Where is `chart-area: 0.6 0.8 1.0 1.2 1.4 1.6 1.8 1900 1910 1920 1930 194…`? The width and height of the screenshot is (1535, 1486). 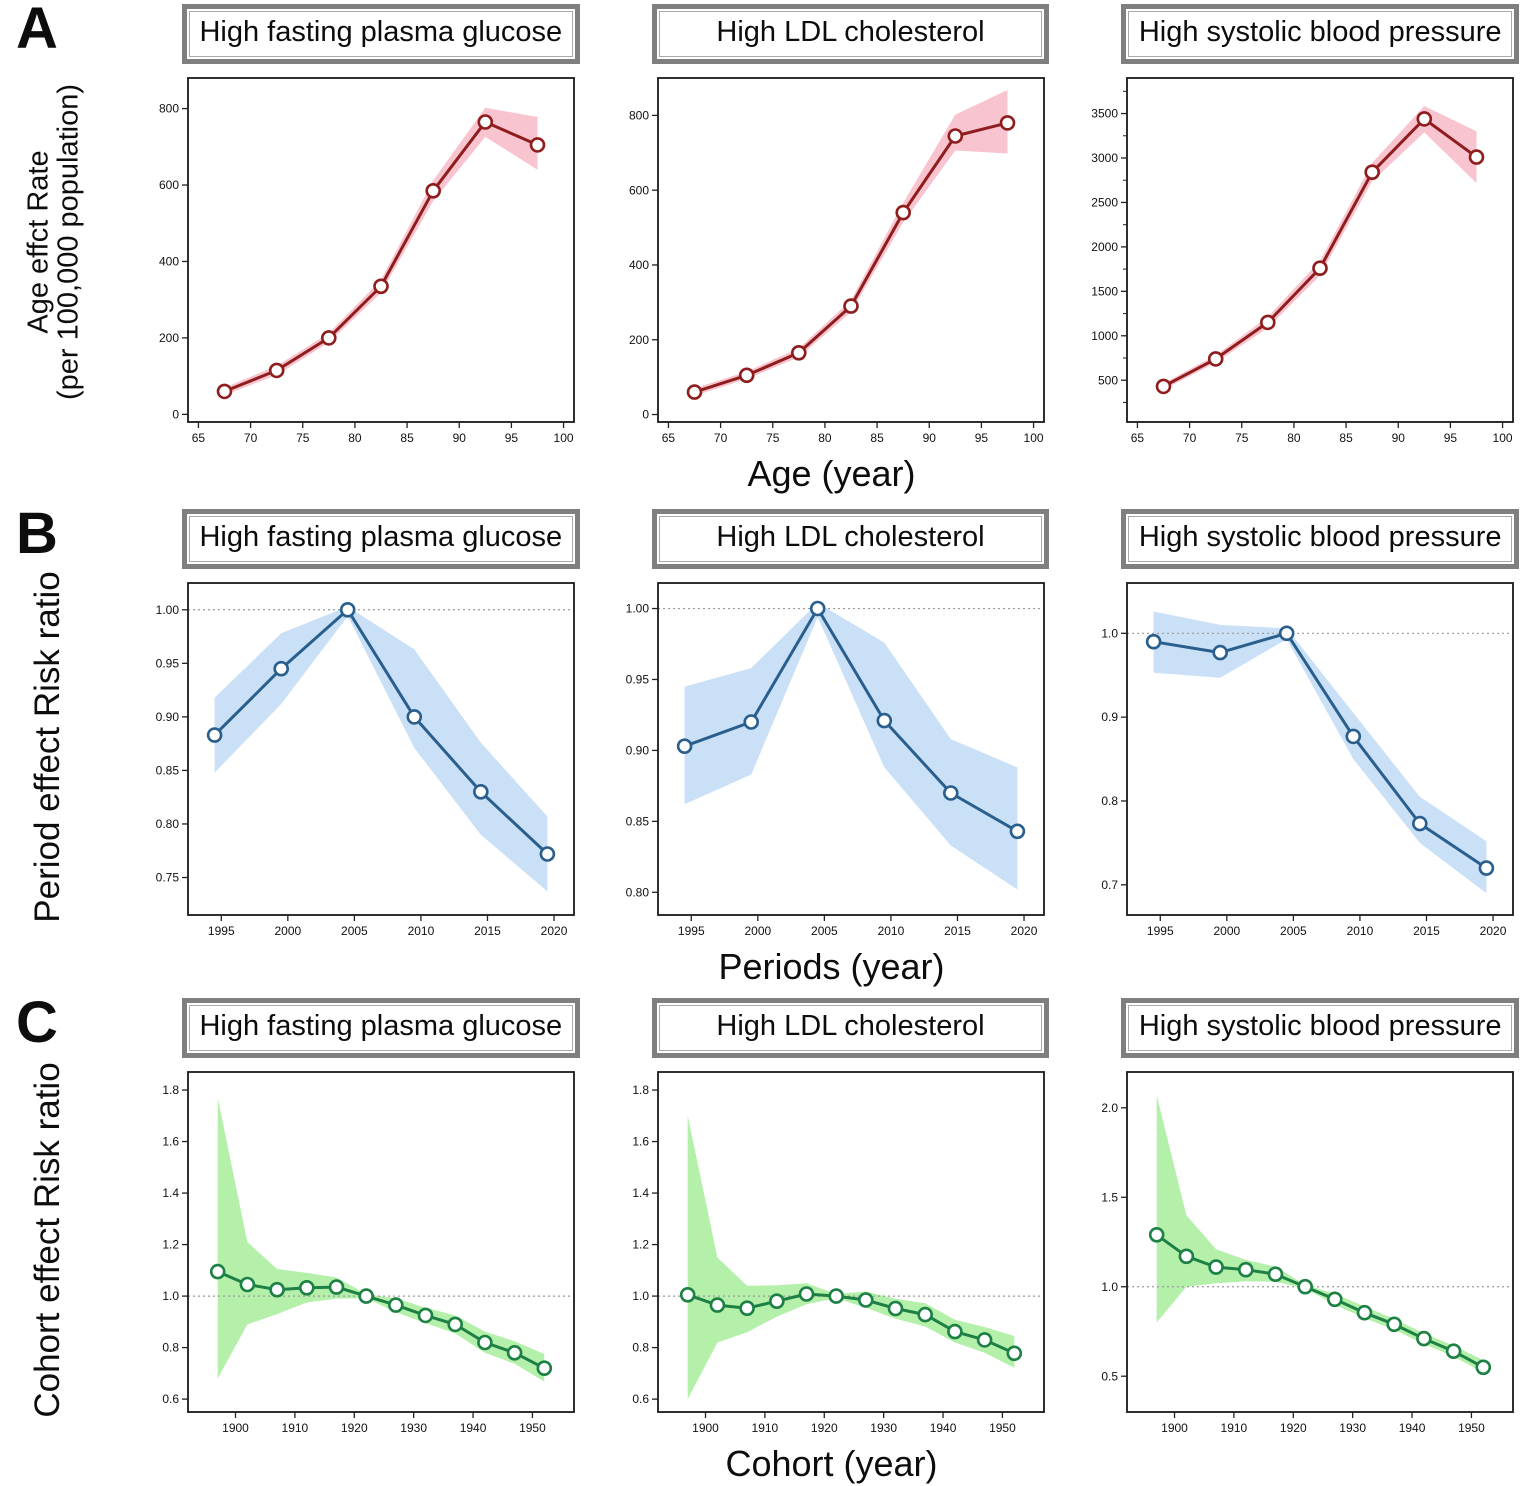
chart-area: 0.6 0.8 1.0 1.2 1.4 1.6 1.8 1900 1910 1920 1930 194… is located at coordinates (362, 1253).